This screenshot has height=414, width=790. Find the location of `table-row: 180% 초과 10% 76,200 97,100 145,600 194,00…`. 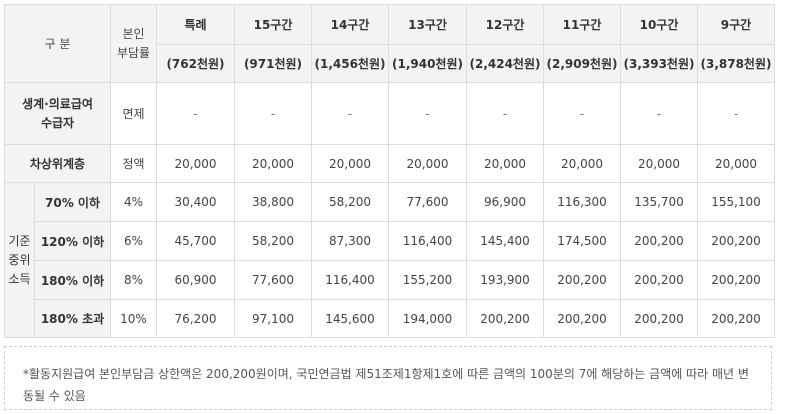

table-row: 180% 초과 10% 76,200 97,100 145,600 194,00… is located at coordinates (390, 318).